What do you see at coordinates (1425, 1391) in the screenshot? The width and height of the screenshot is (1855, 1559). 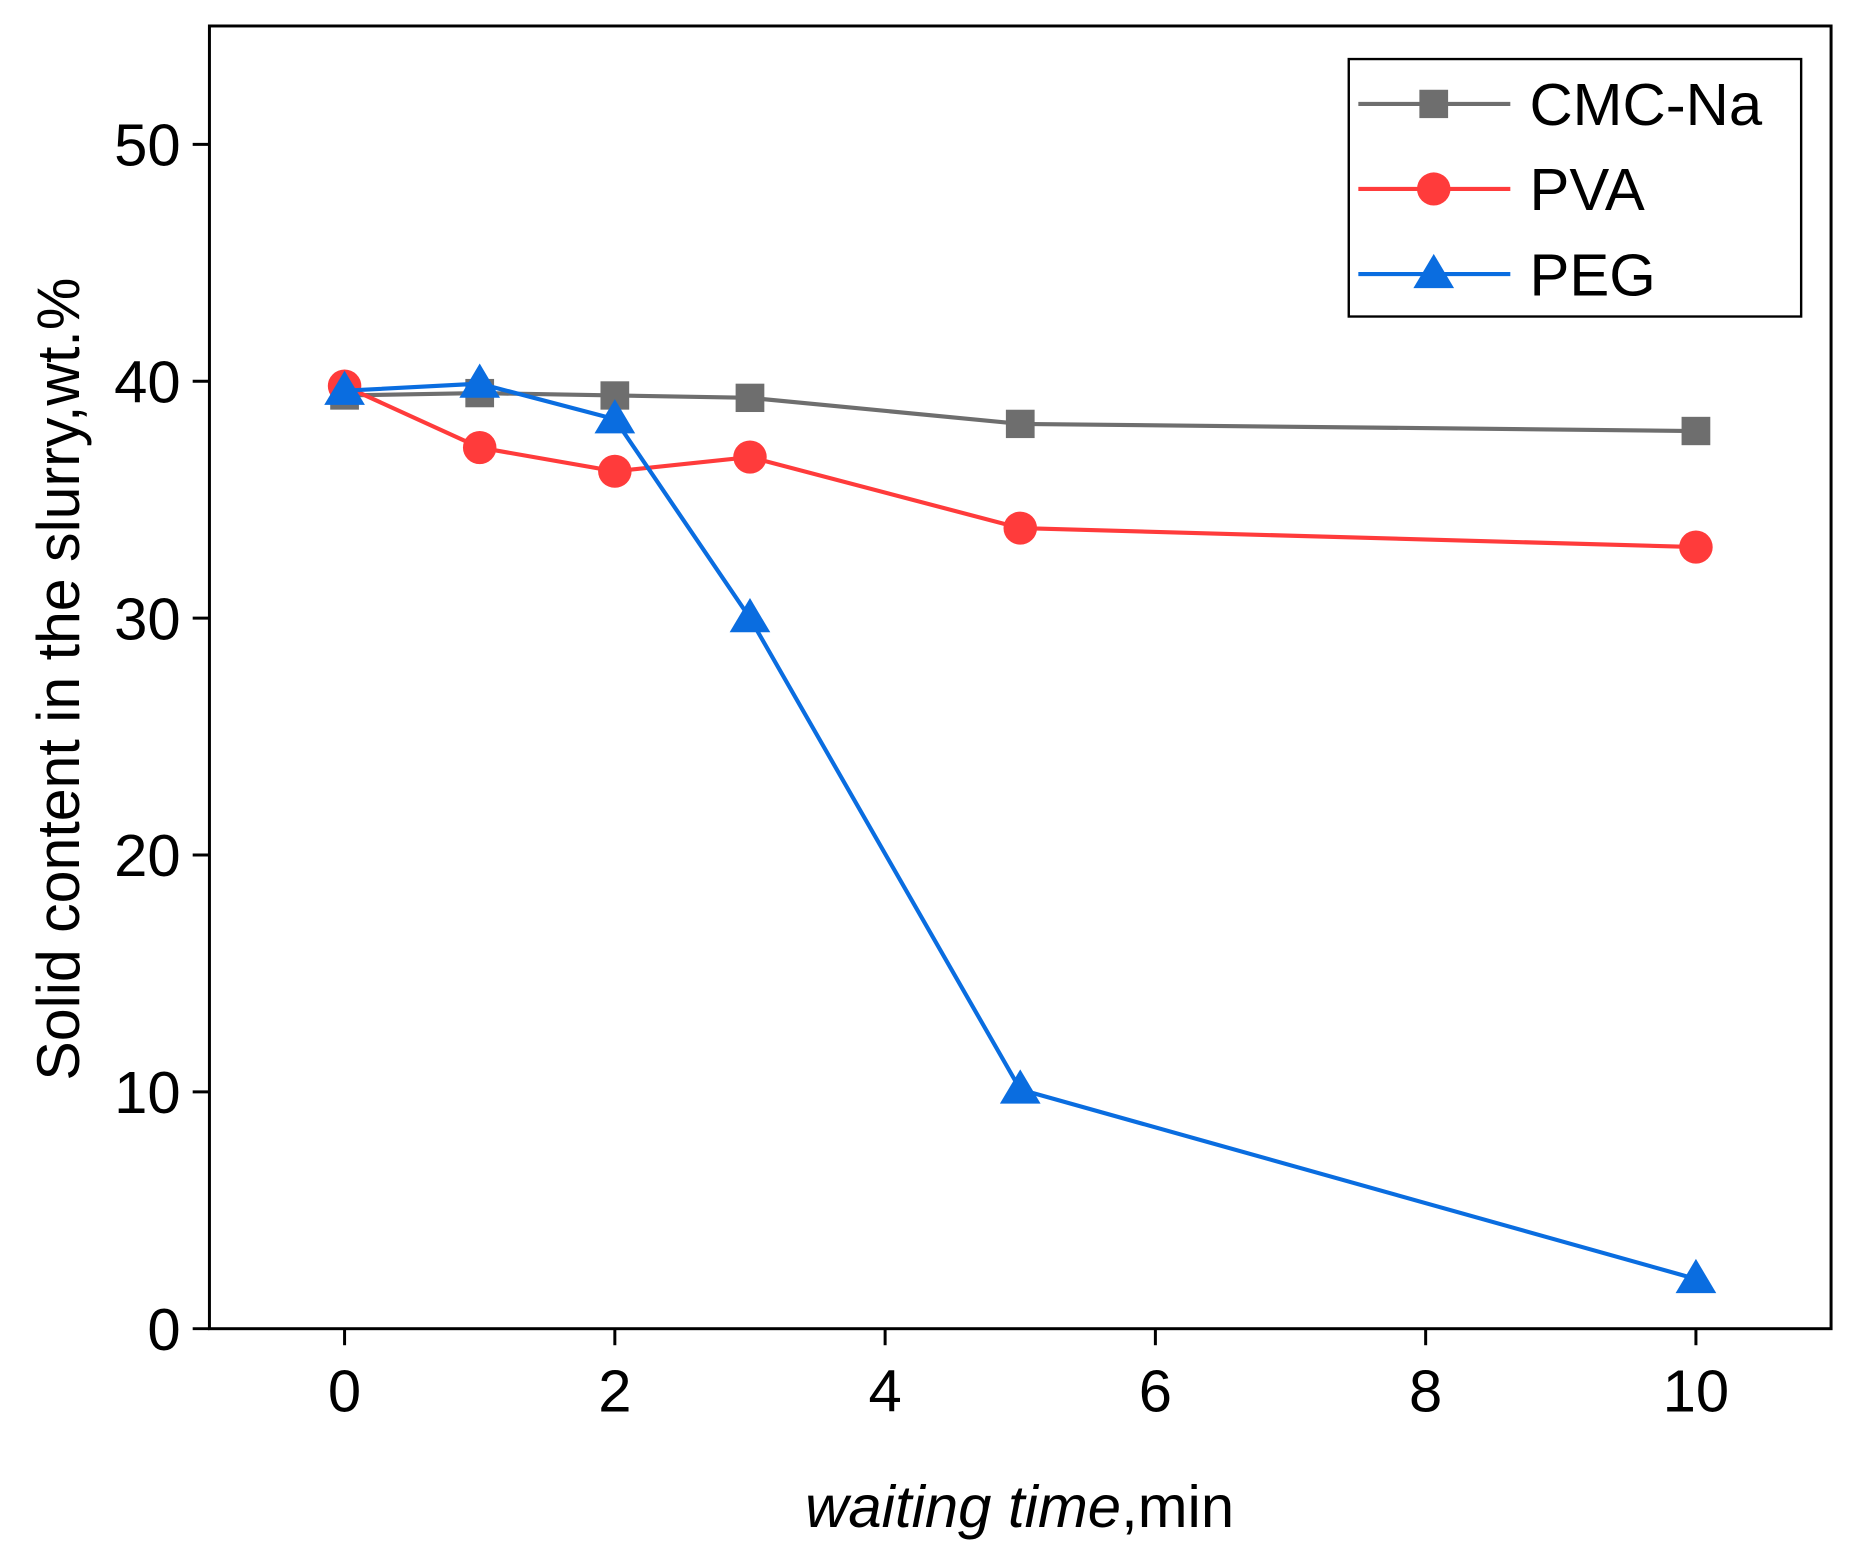 I see `x-tick-label: 8` at bounding box center [1425, 1391].